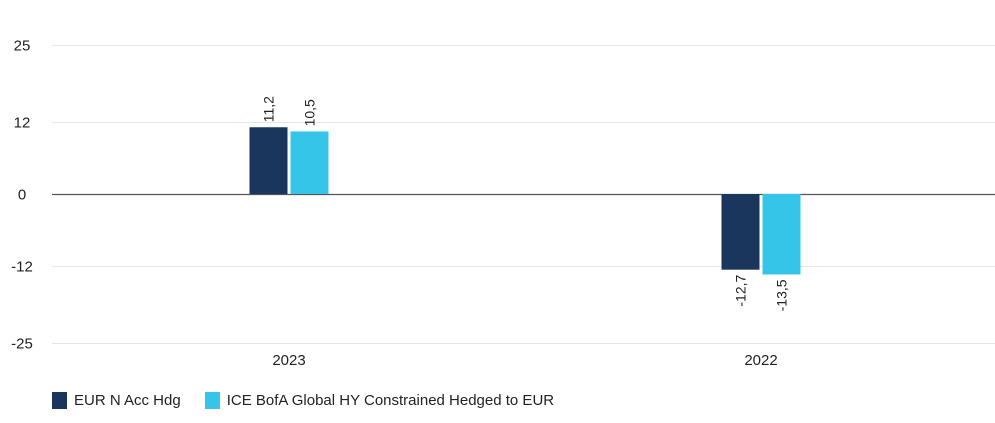 The height and width of the screenshot is (423, 995). What do you see at coordinates (127, 400) in the screenshot?
I see `legend-label-series-1: EUR N Acc Hdg` at bounding box center [127, 400].